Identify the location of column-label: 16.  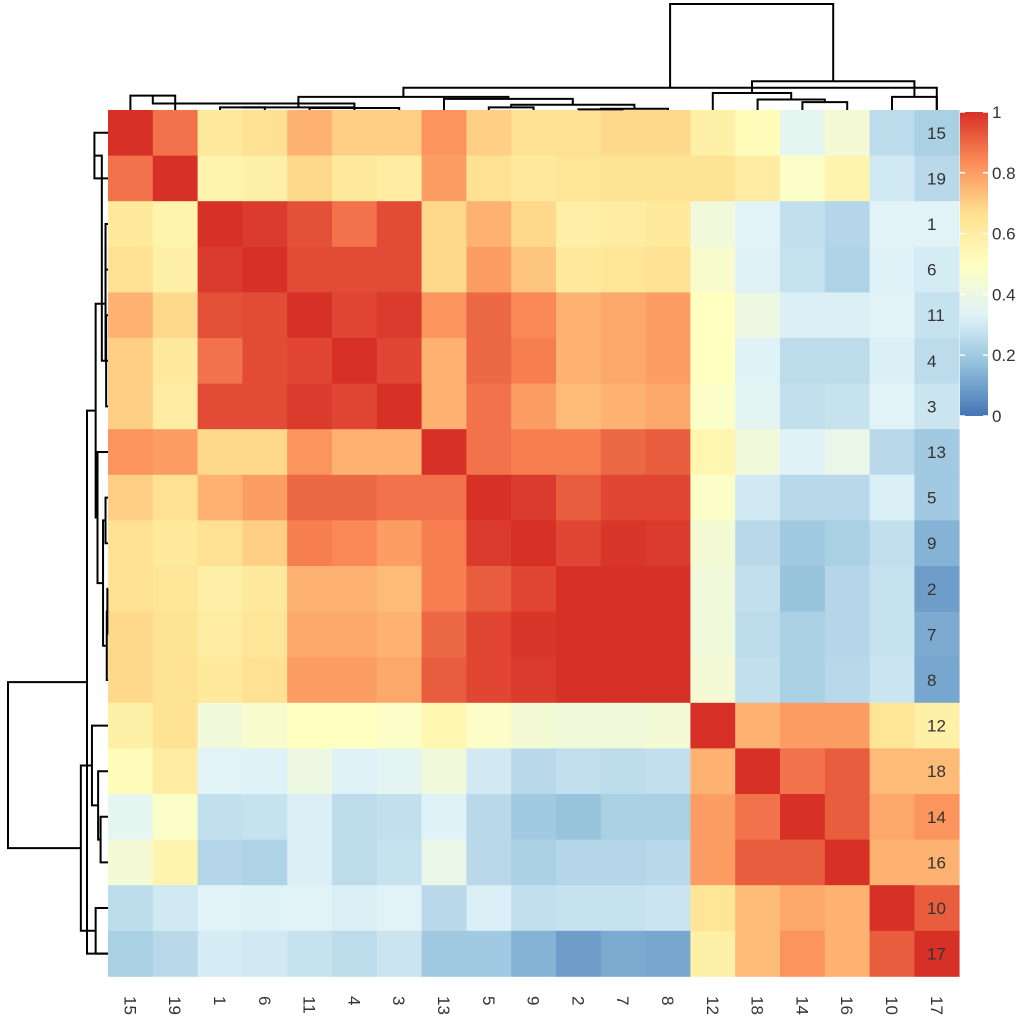
(846, 1005).